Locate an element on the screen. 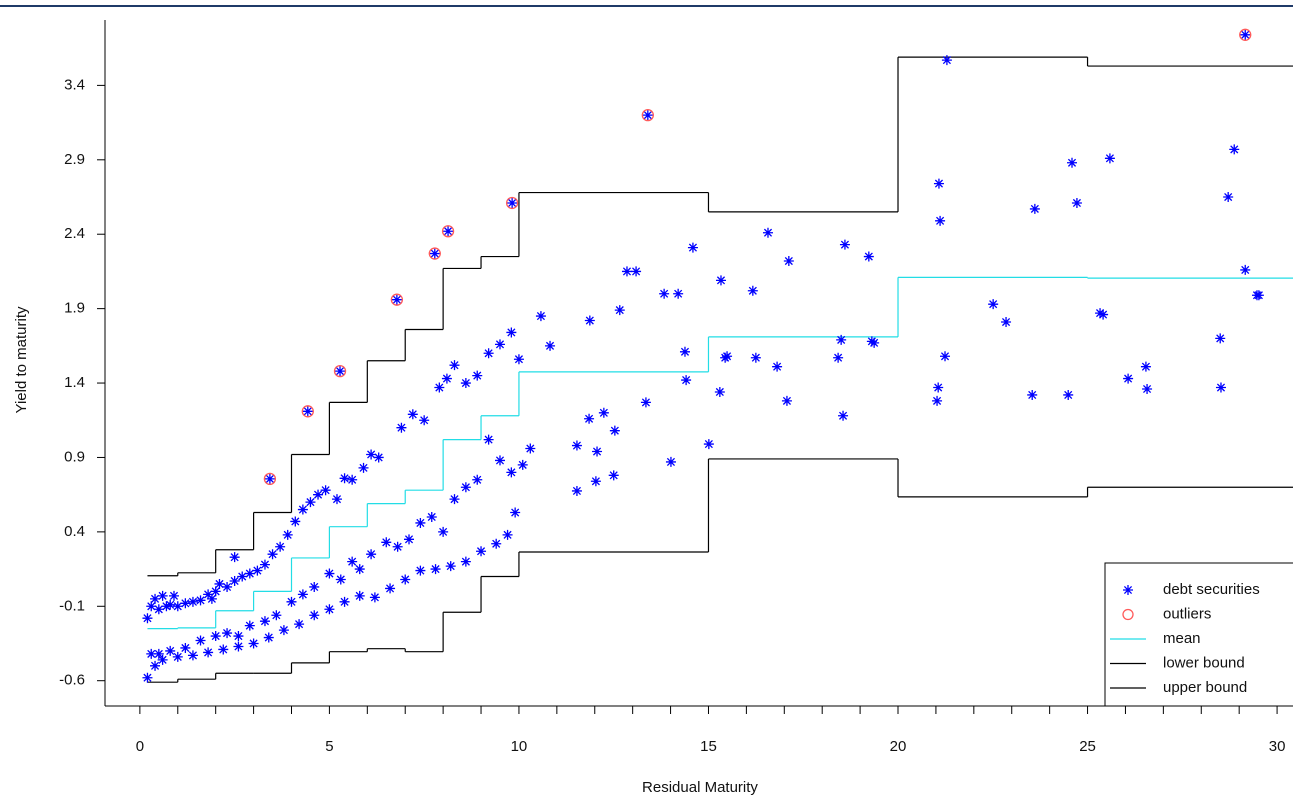 This screenshot has width=1293, height=799. legend-box is located at coordinates (1198, 634).